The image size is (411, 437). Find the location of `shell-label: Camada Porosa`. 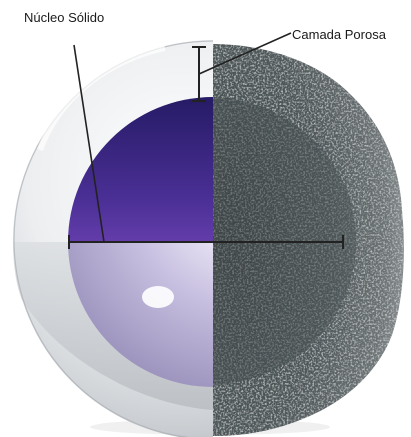

shell-label: Camada Porosa is located at coordinates (339, 34).